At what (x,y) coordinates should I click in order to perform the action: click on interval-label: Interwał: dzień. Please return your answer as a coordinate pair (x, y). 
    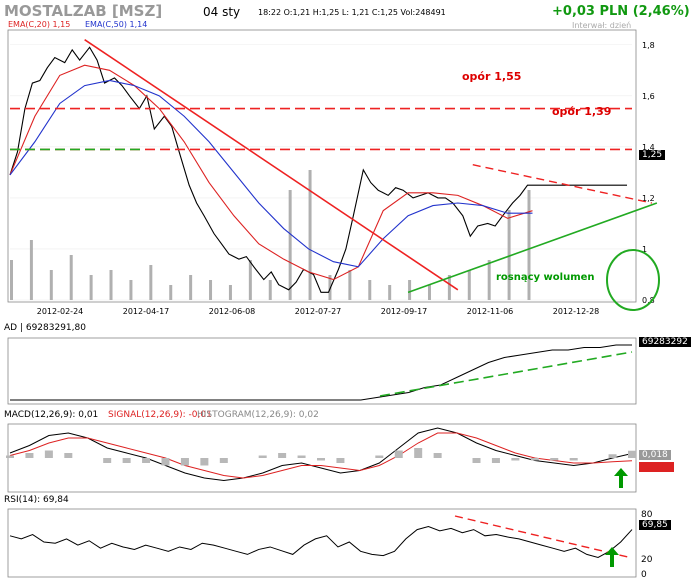
    Looking at the image, I should click on (602, 25).